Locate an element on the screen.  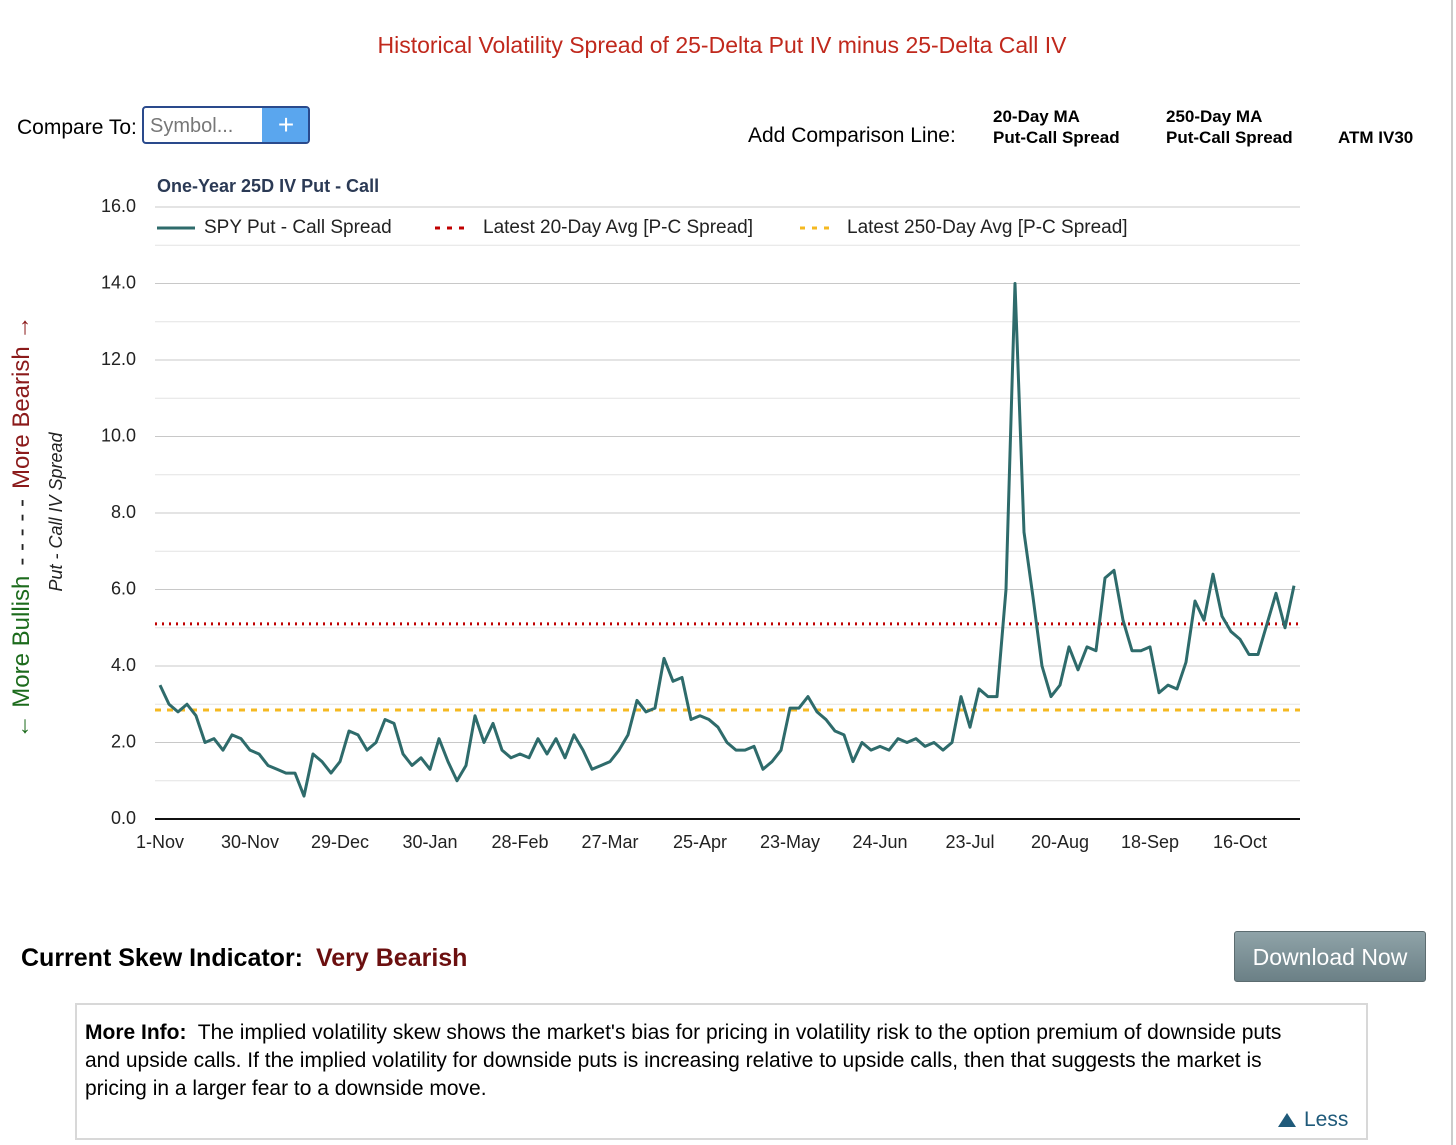
y-tick-label: 6.0 is located at coordinates (123, 588).